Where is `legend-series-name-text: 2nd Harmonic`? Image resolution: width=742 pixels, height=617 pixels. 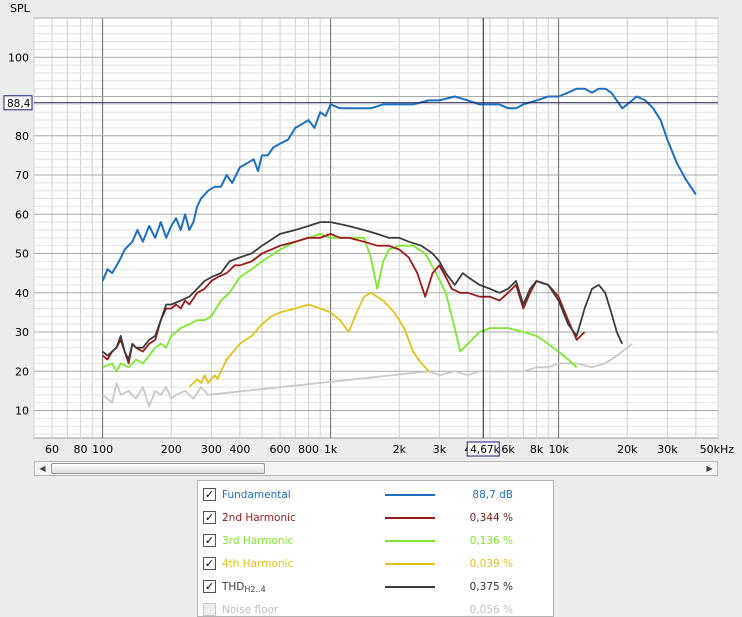
legend-series-name-text: 2nd Harmonic is located at coordinates (259, 518).